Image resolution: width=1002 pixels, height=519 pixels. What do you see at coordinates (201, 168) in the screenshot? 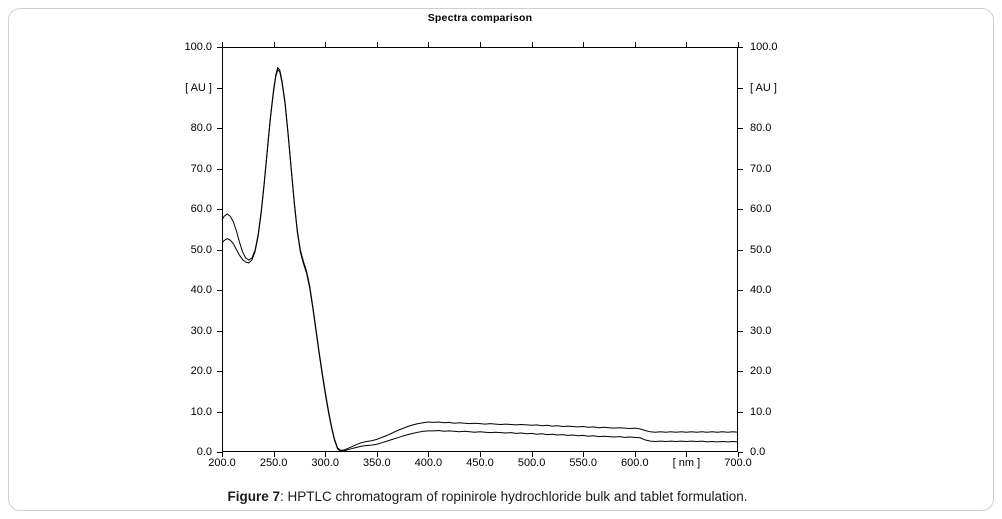
I see `y-tick-label-left: 70.0` at bounding box center [201, 168].